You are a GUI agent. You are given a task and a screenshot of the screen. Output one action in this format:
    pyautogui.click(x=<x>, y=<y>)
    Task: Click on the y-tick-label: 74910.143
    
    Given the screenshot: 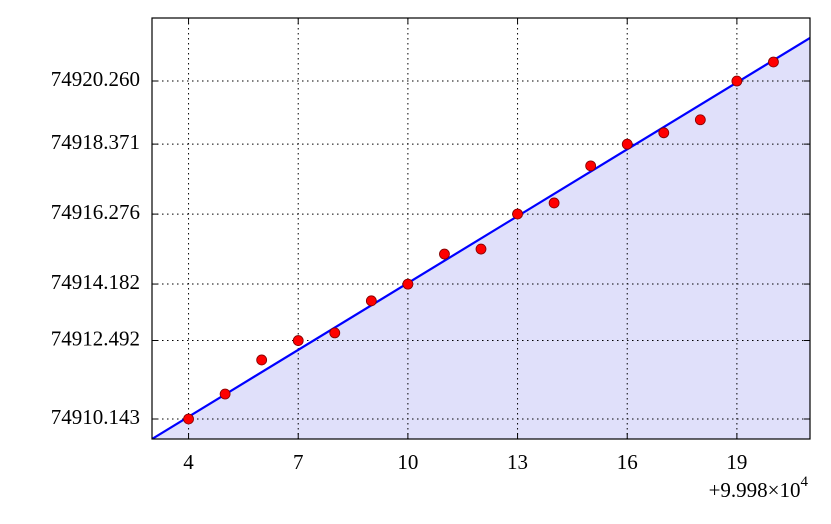 What is the action you would take?
    pyautogui.click(x=95, y=417)
    